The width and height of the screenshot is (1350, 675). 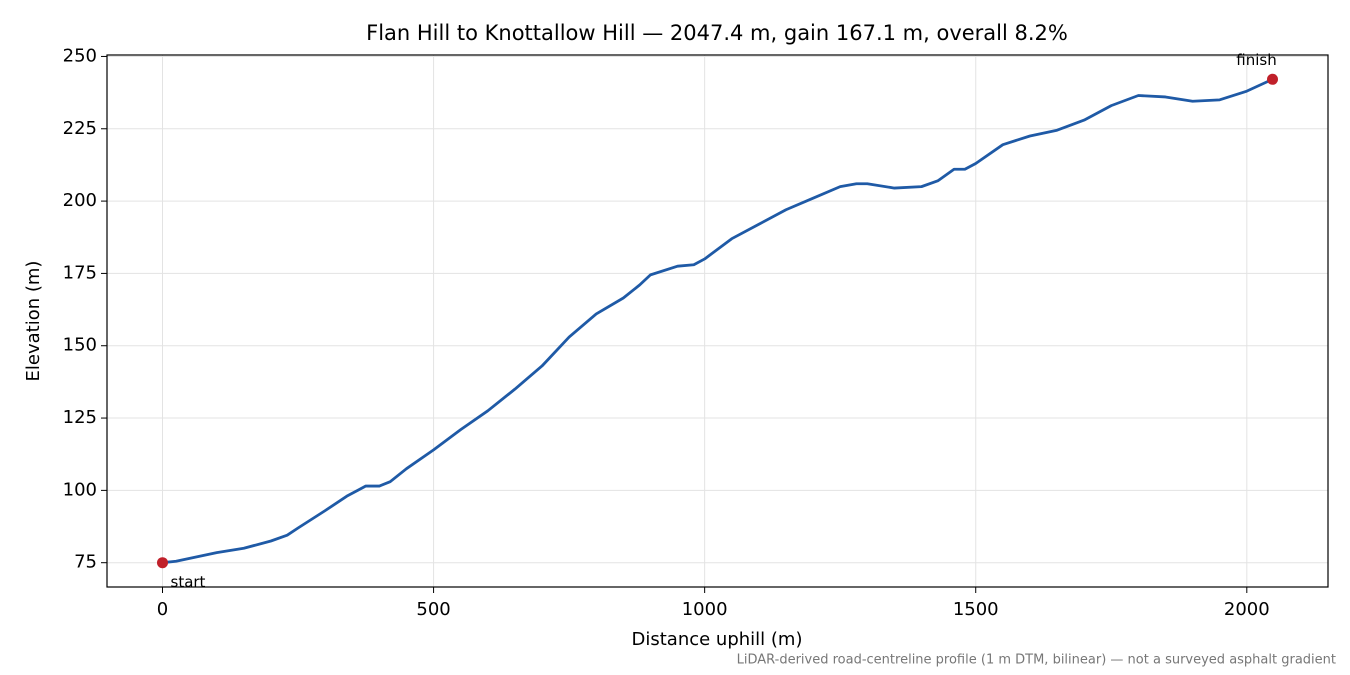 I want to click on x-tick-label: 1000, so click(x=705, y=609).